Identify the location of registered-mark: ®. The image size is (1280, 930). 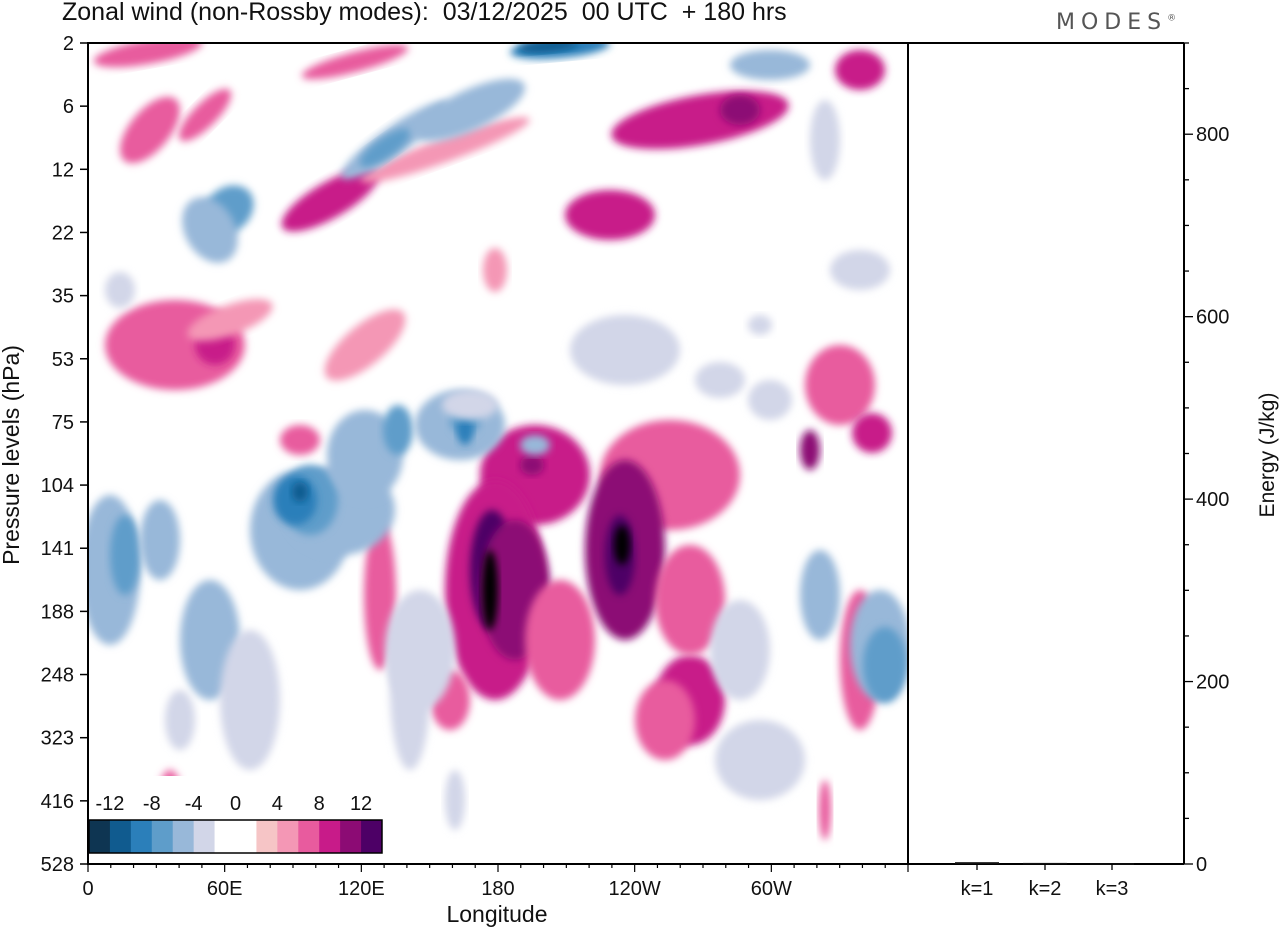
(1172, 18).